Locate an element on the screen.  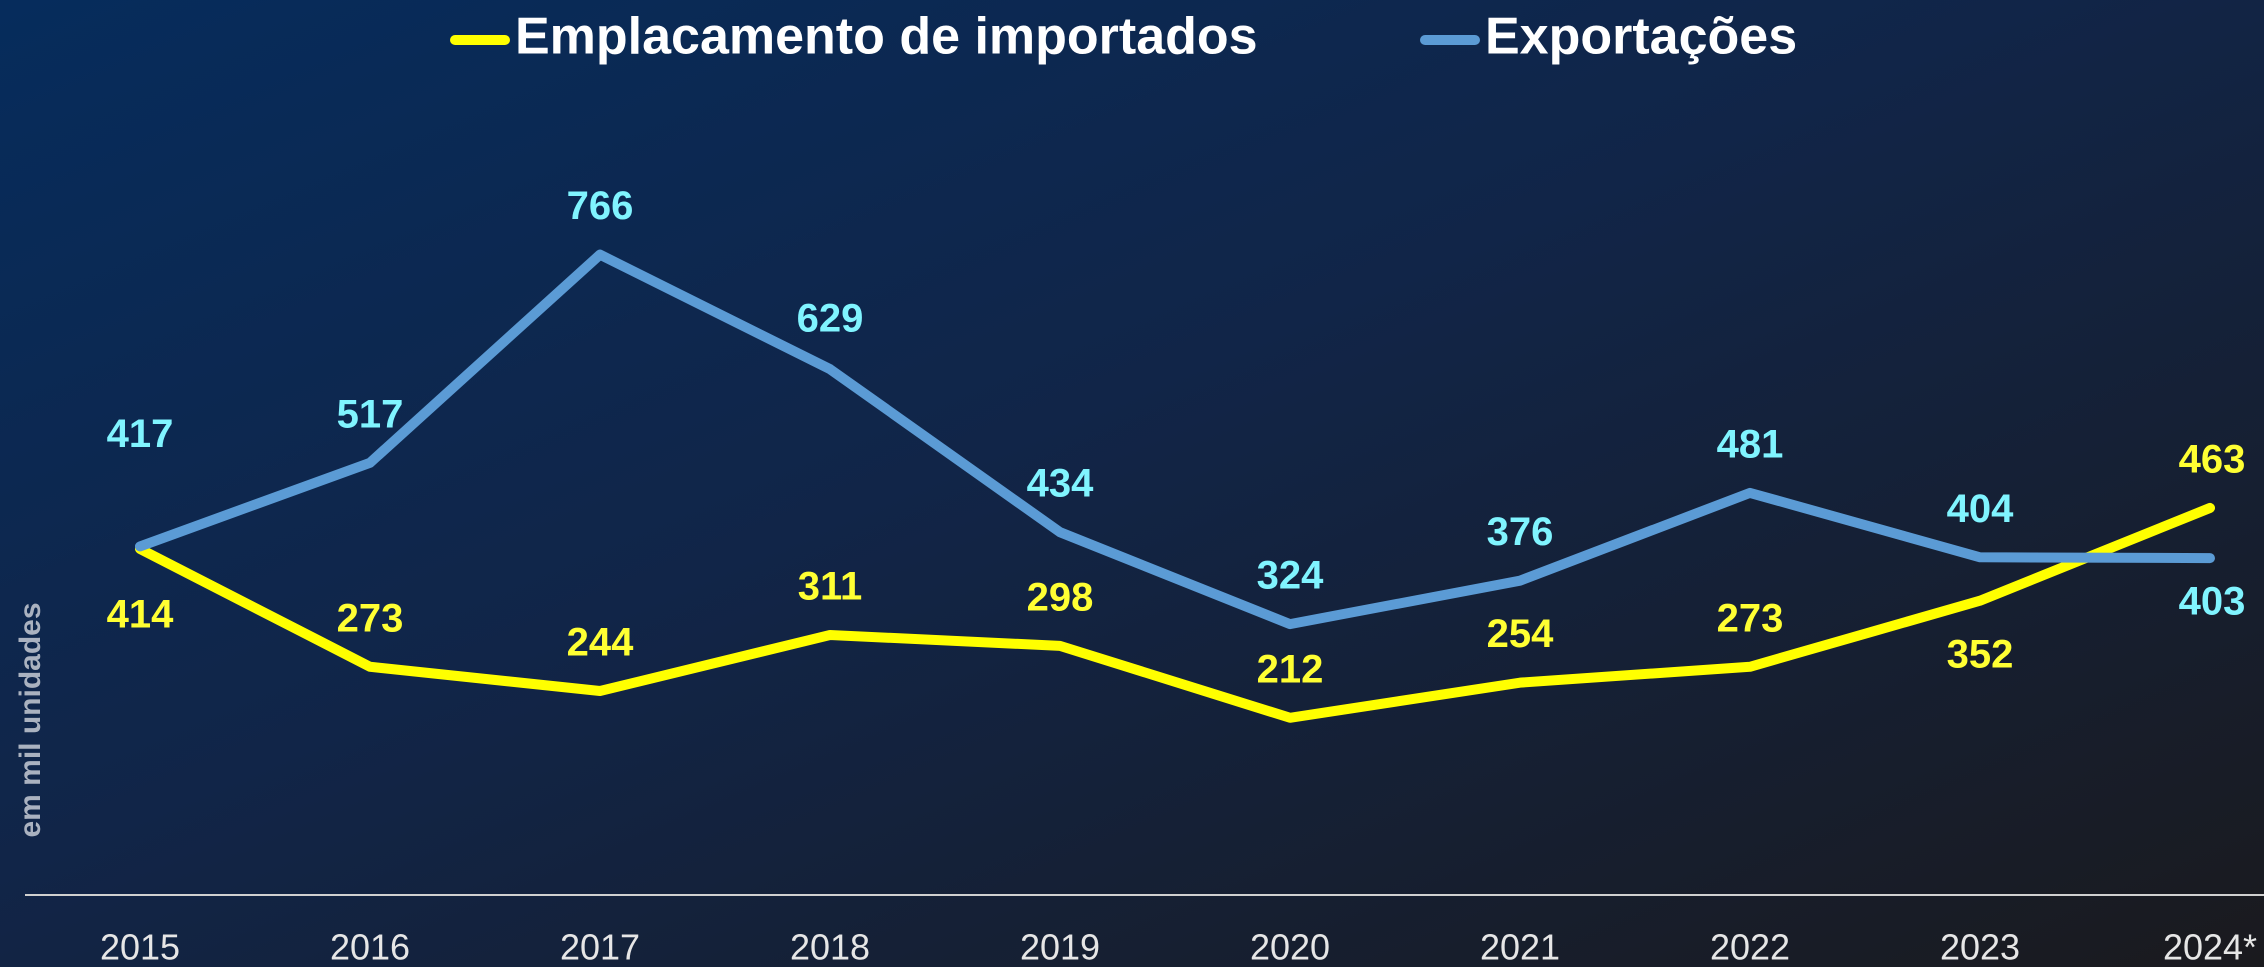
data-label: 324 is located at coordinates (1290, 576).